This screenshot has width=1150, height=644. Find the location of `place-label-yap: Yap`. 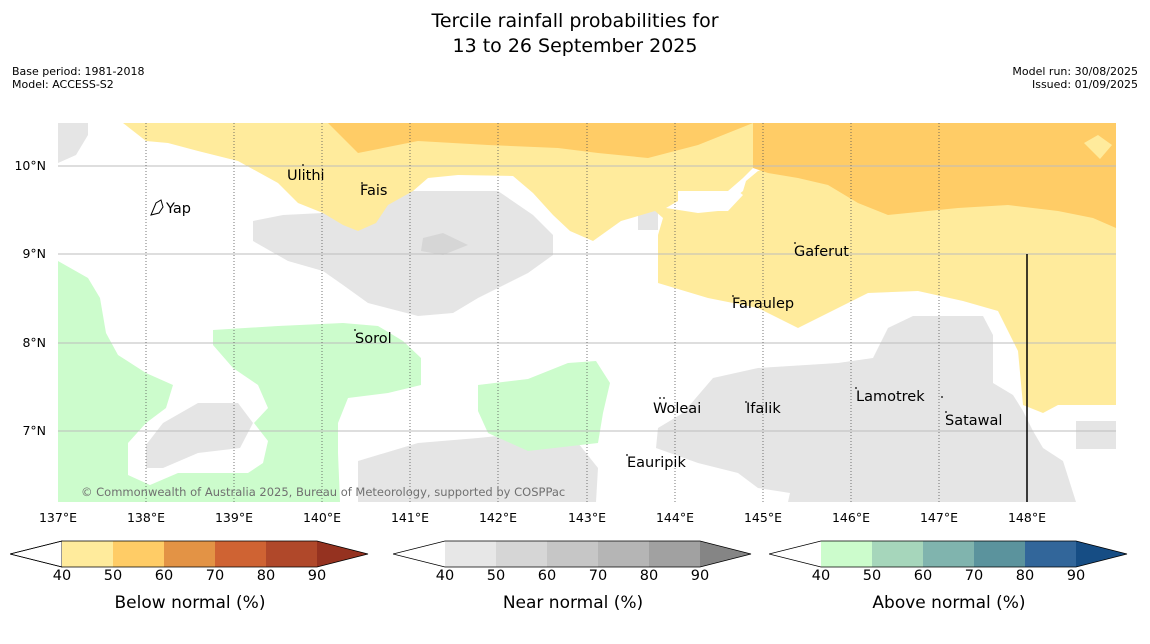

place-label-yap: Yap is located at coordinates (178, 209).